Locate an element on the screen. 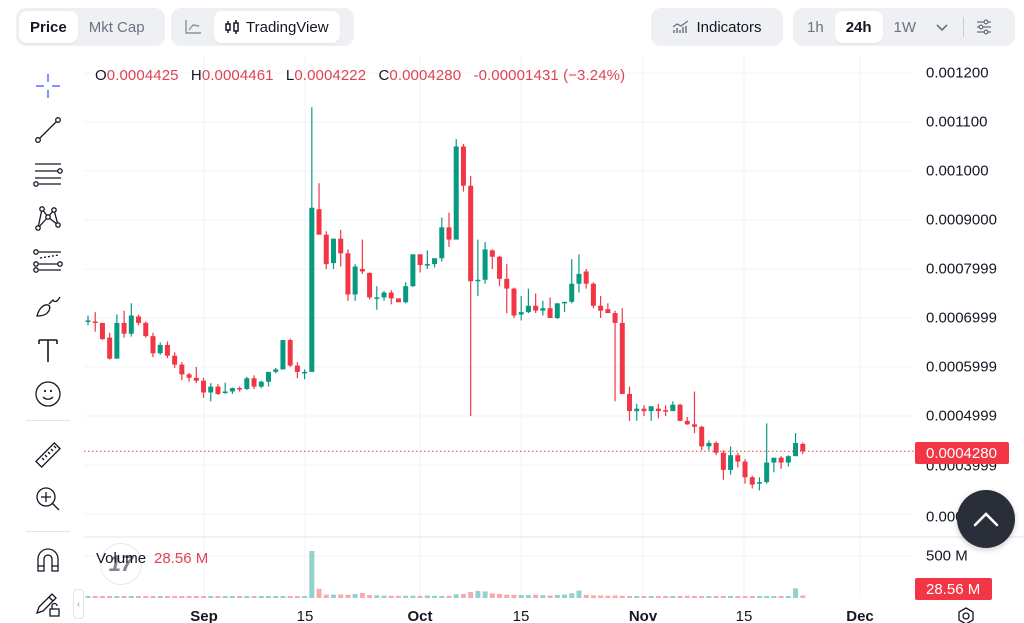 The width and height of the screenshot is (1024, 623). current-price-tag: 0.0004280 is located at coordinates (962, 453).